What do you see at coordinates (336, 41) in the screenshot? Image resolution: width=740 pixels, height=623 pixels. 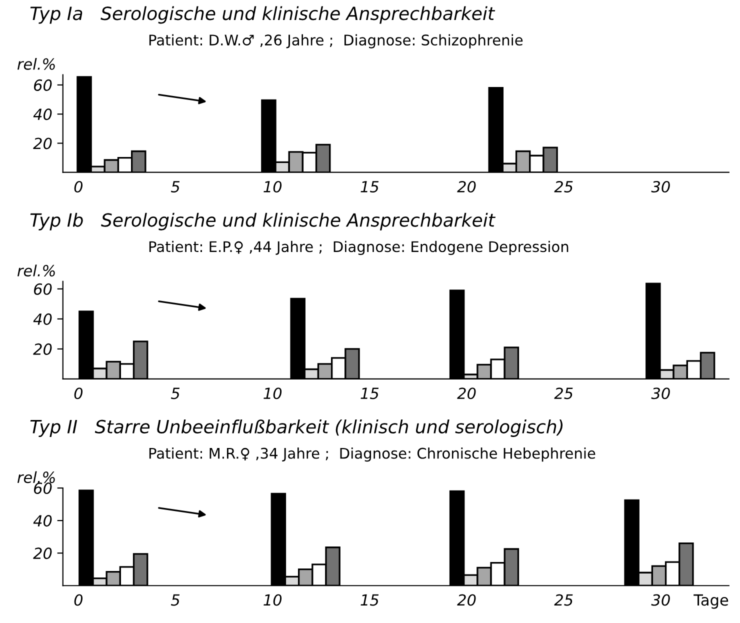 I see `chart-subtitle: Patient: D.W.♂ ,26 Jahre ; Diagnose: Schizophrenie` at bounding box center [336, 41].